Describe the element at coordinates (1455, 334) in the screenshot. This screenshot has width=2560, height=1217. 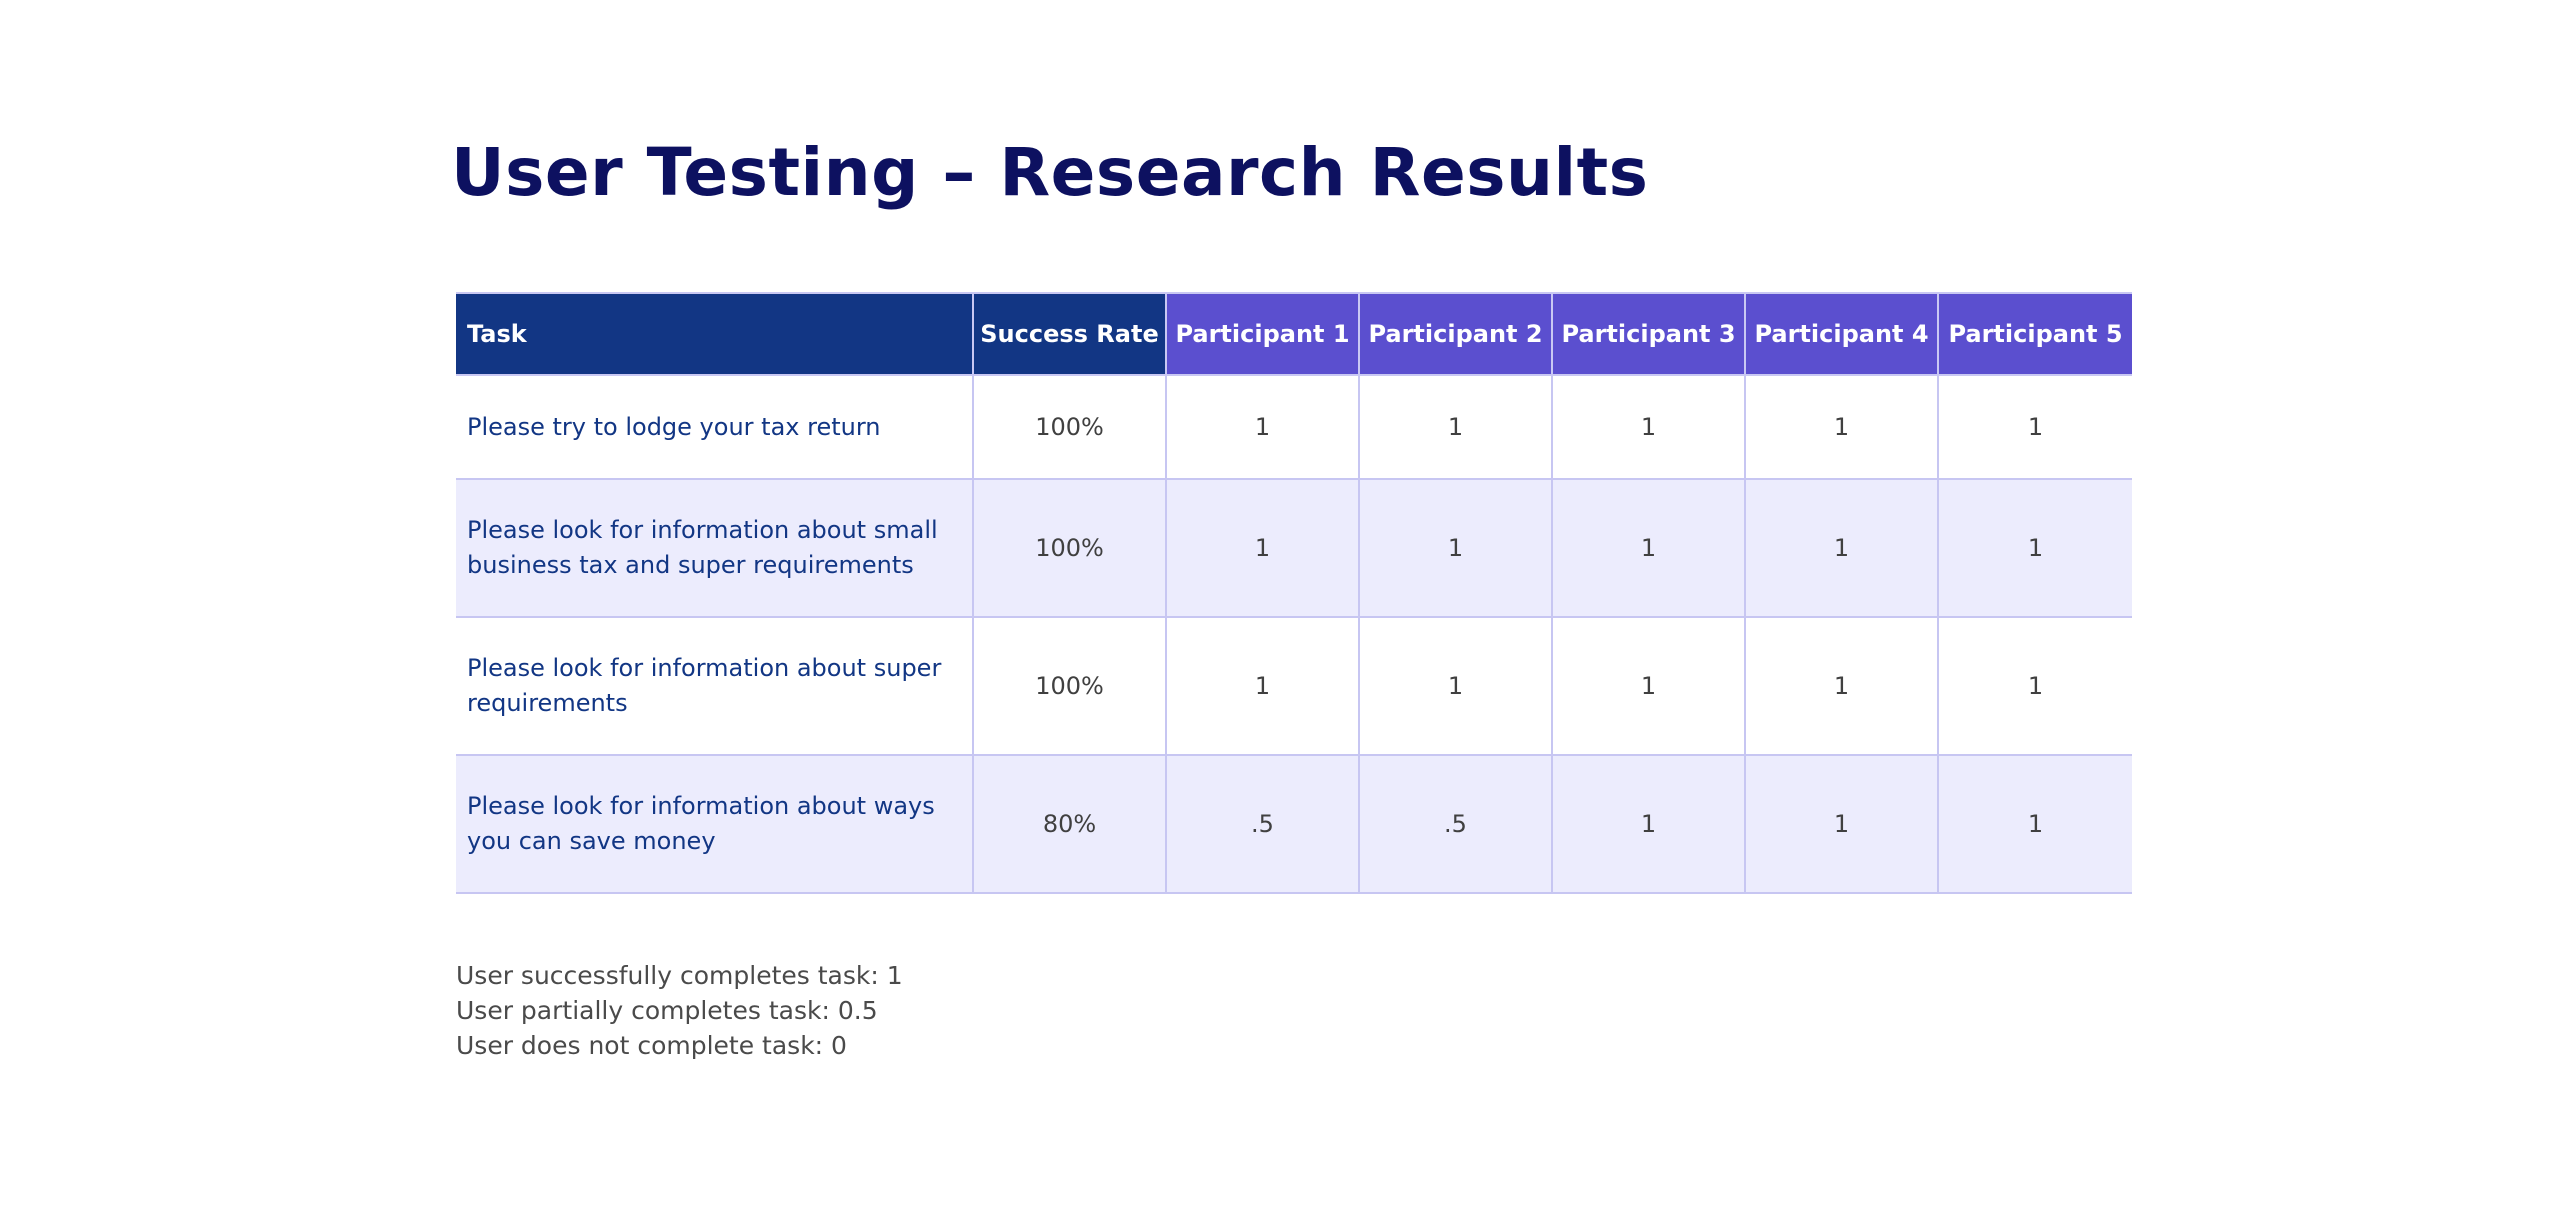
I see `header-participant-2: Participant 2` at that location.